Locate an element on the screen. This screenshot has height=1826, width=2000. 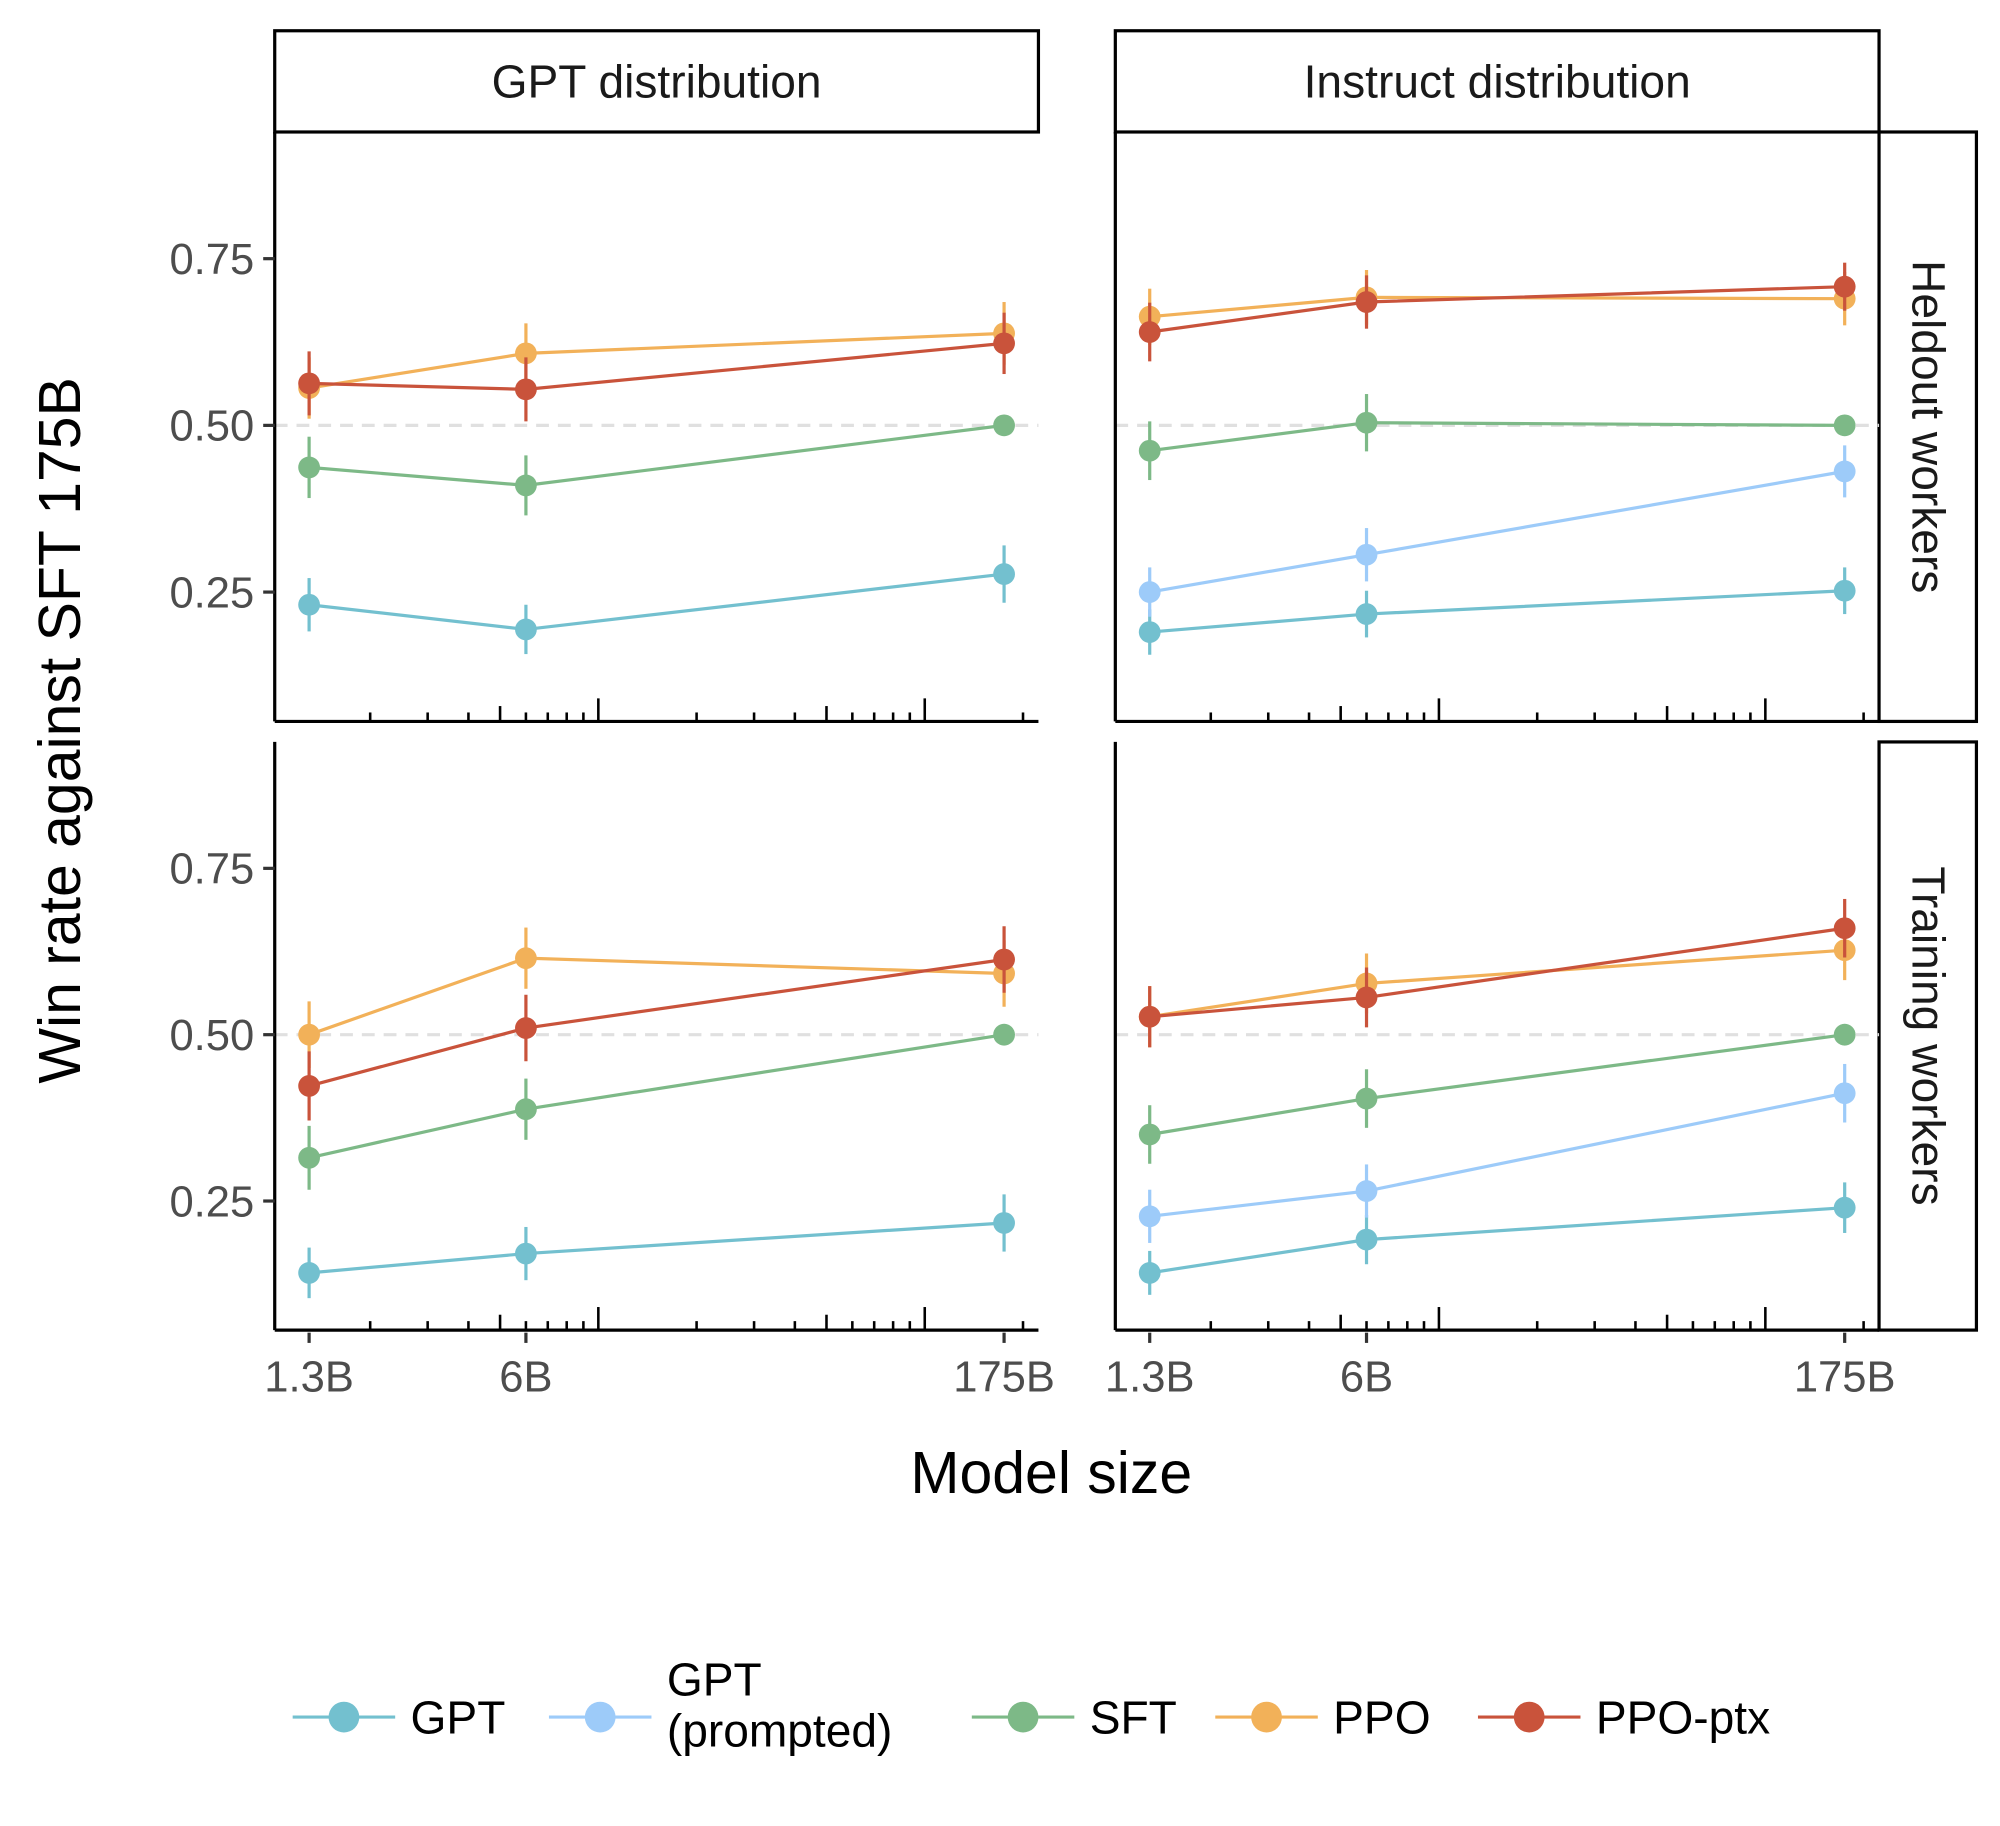
legend-label: PPO-ptx is located at coordinates (1683, 1718).